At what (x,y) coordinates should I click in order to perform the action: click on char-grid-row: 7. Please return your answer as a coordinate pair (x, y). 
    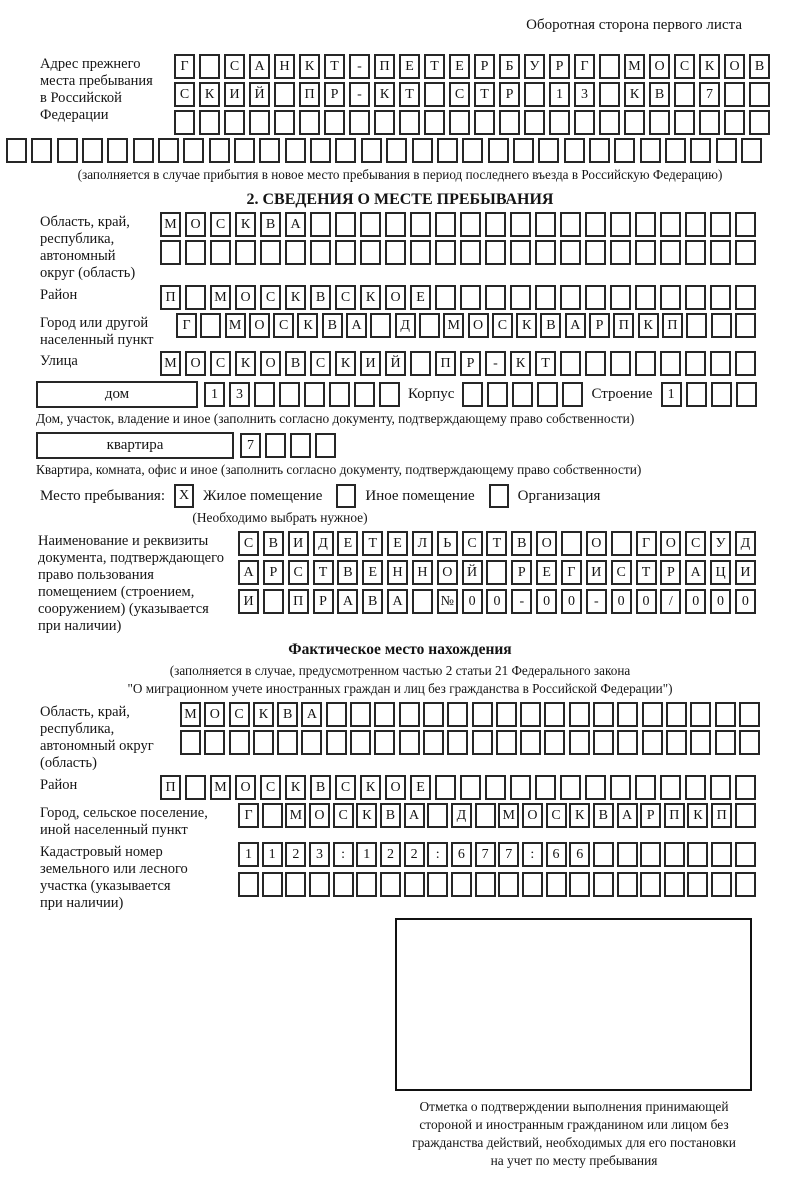
    Looking at the image, I should click on (288, 445).